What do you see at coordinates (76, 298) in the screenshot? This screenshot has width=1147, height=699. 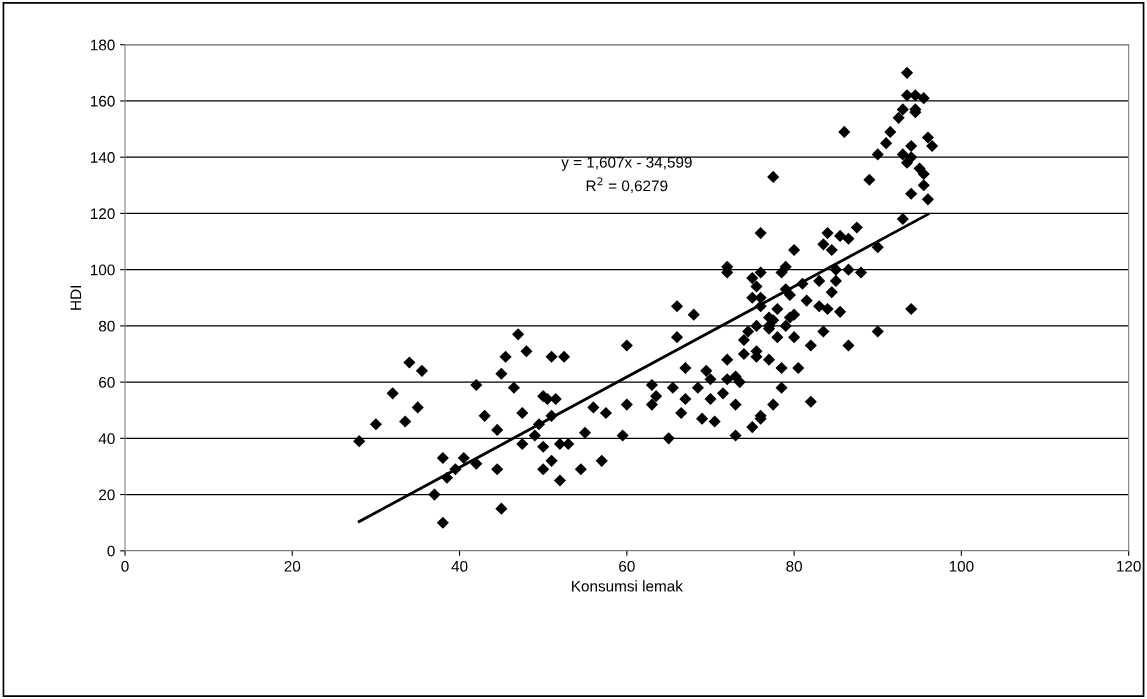 I see `y-axis-title: HDI` at bounding box center [76, 298].